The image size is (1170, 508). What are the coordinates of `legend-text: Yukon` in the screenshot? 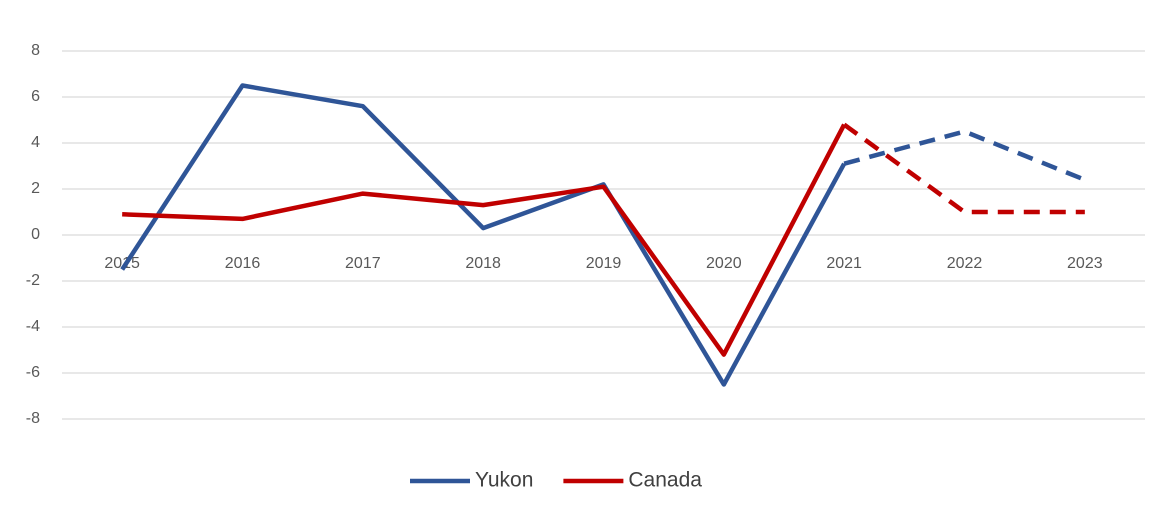 It's located at (504, 480).